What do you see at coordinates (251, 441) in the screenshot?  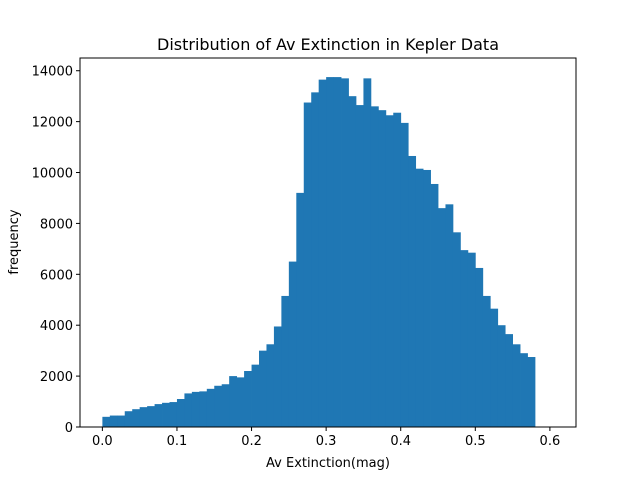 I see `x-tick-label: 0.2` at bounding box center [251, 441].